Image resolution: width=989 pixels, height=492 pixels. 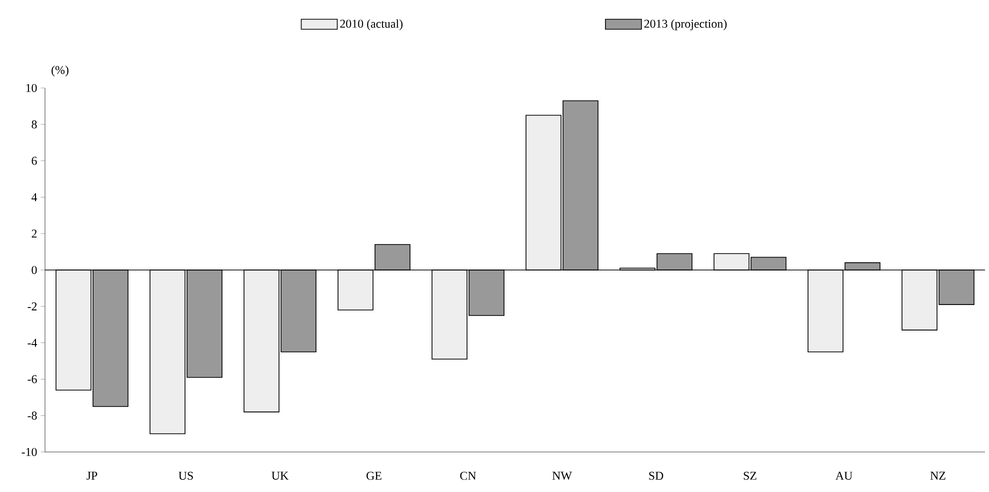 I want to click on y-tick-label: 8, so click(x=34, y=124).